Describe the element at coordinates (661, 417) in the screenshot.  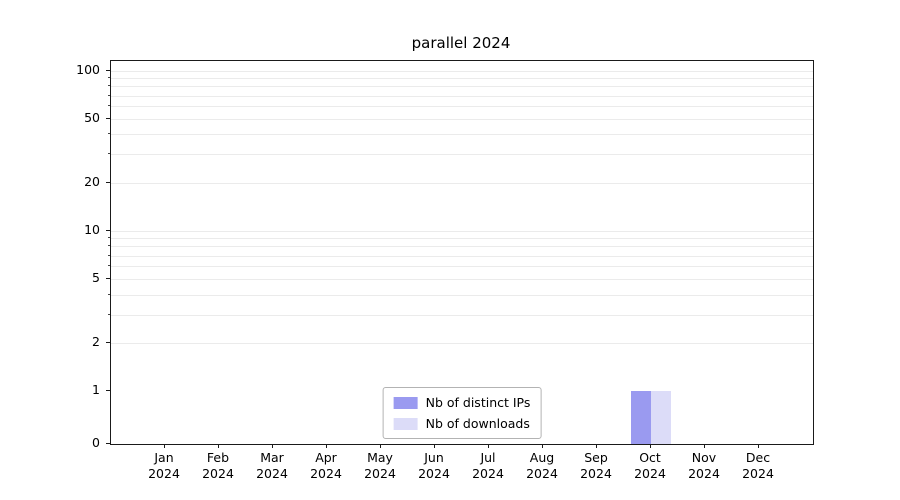
I see `bar-nb-of-downloads-oct` at that location.